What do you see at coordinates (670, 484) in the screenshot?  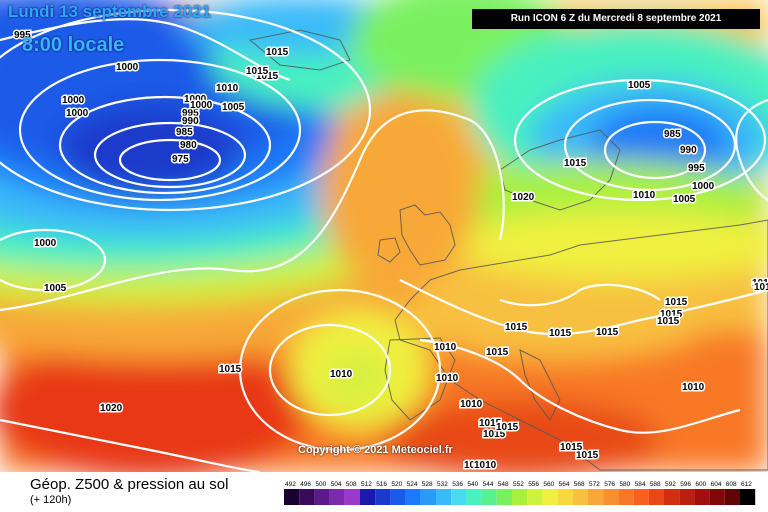 I see `color-scale-label: 592` at bounding box center [670, 484].